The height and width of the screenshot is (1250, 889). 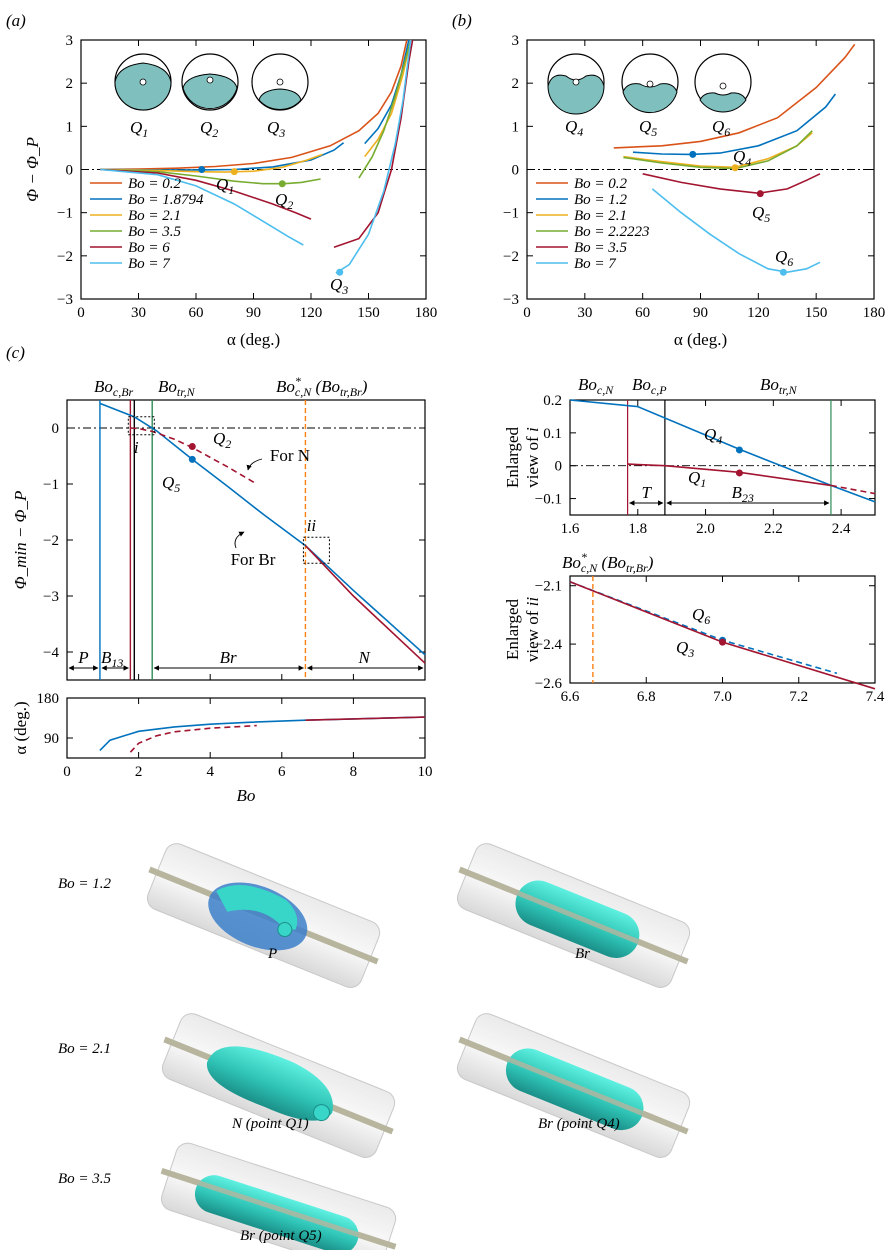 What do you see at coordinates (51, 653) in the screenshot?
I see `chart-c-main-ytick-label: −4` at bounding box center [51, 653].